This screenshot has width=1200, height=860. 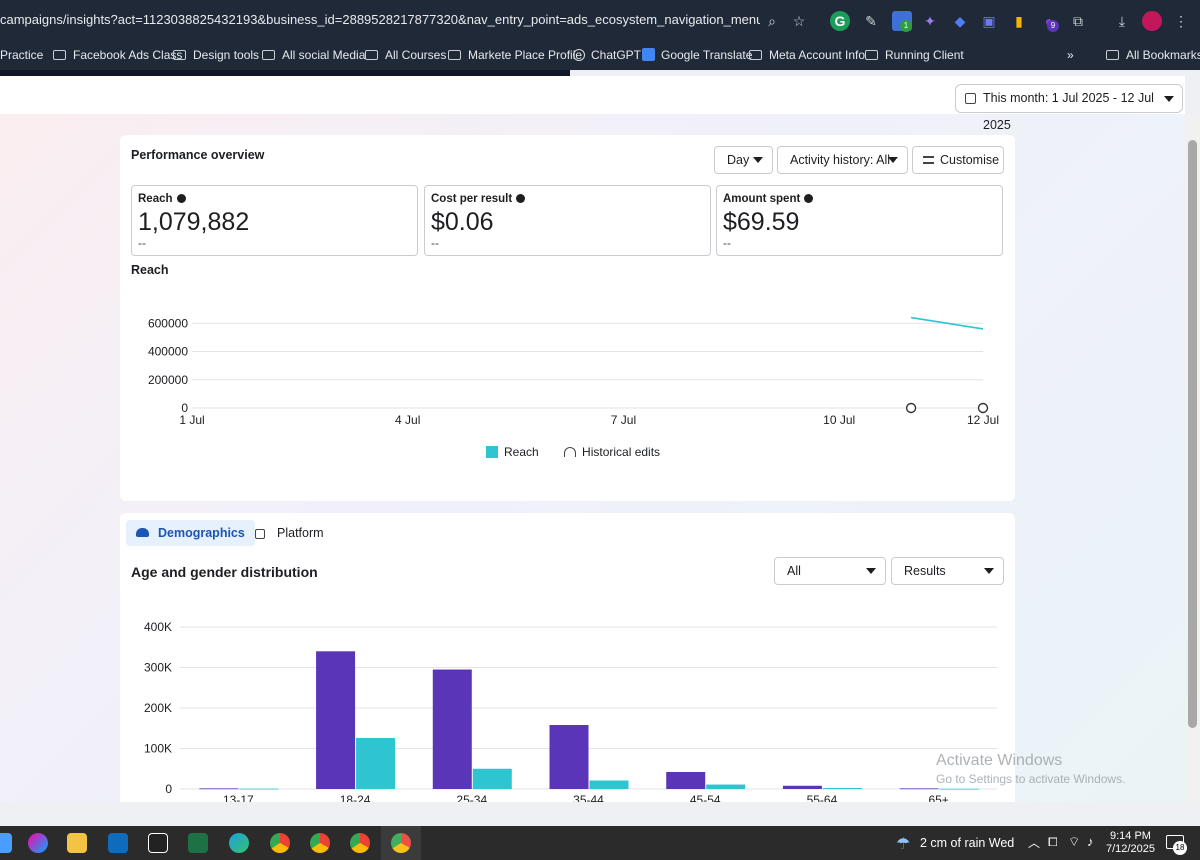 I want to click on metric-label: Reach, so click(x=155, y=199).